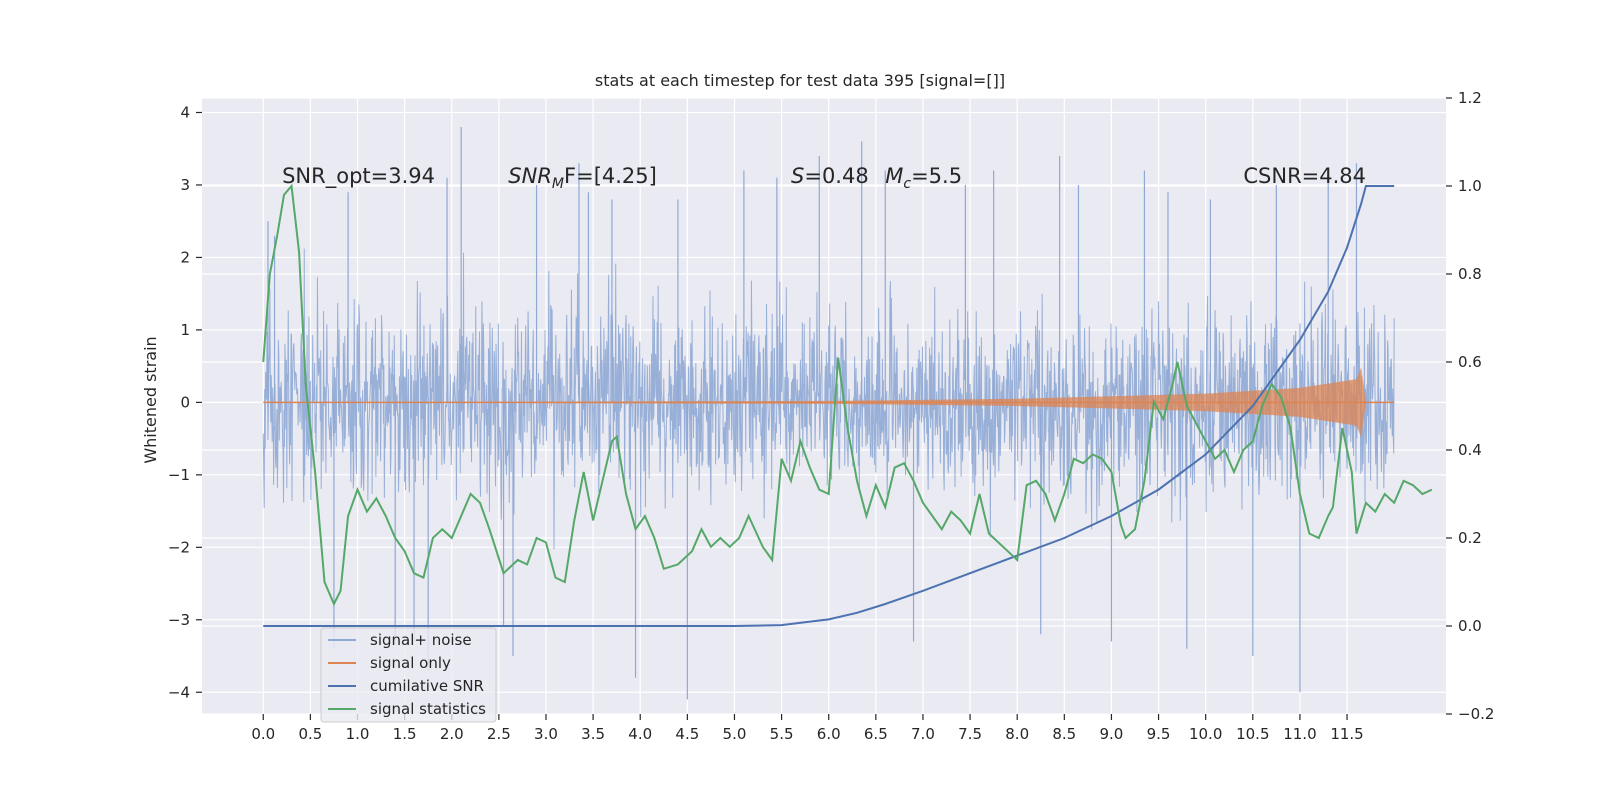 The image size is (1600, 800). I want to click on annotation-text: Mc=5.5, so click(923, 178).